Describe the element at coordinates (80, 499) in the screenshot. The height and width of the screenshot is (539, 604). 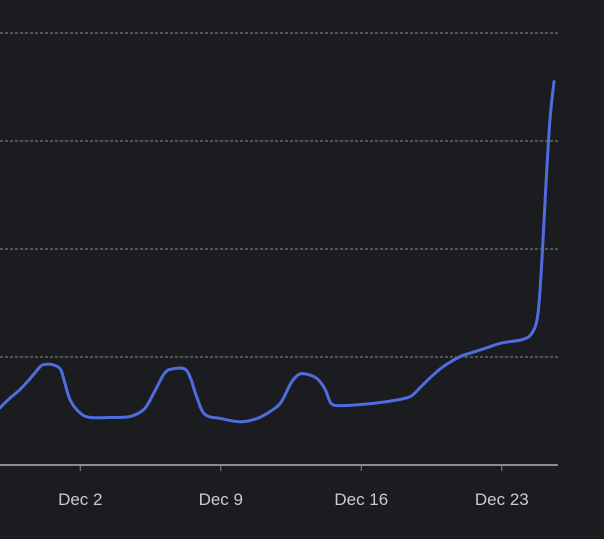
I see `x-tick-label-dec-2: Dec 2` at that location.